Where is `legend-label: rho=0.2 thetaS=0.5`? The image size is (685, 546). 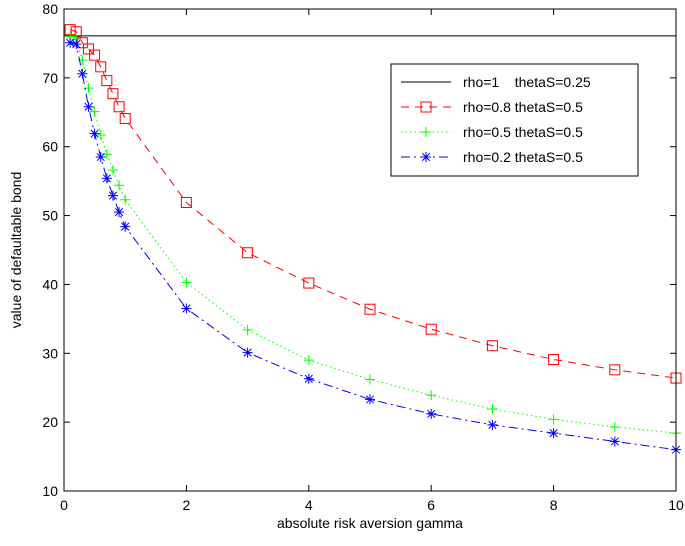
legend-label: rho=0.2 thetaS=0.5 is located at coordinates (523, 157).